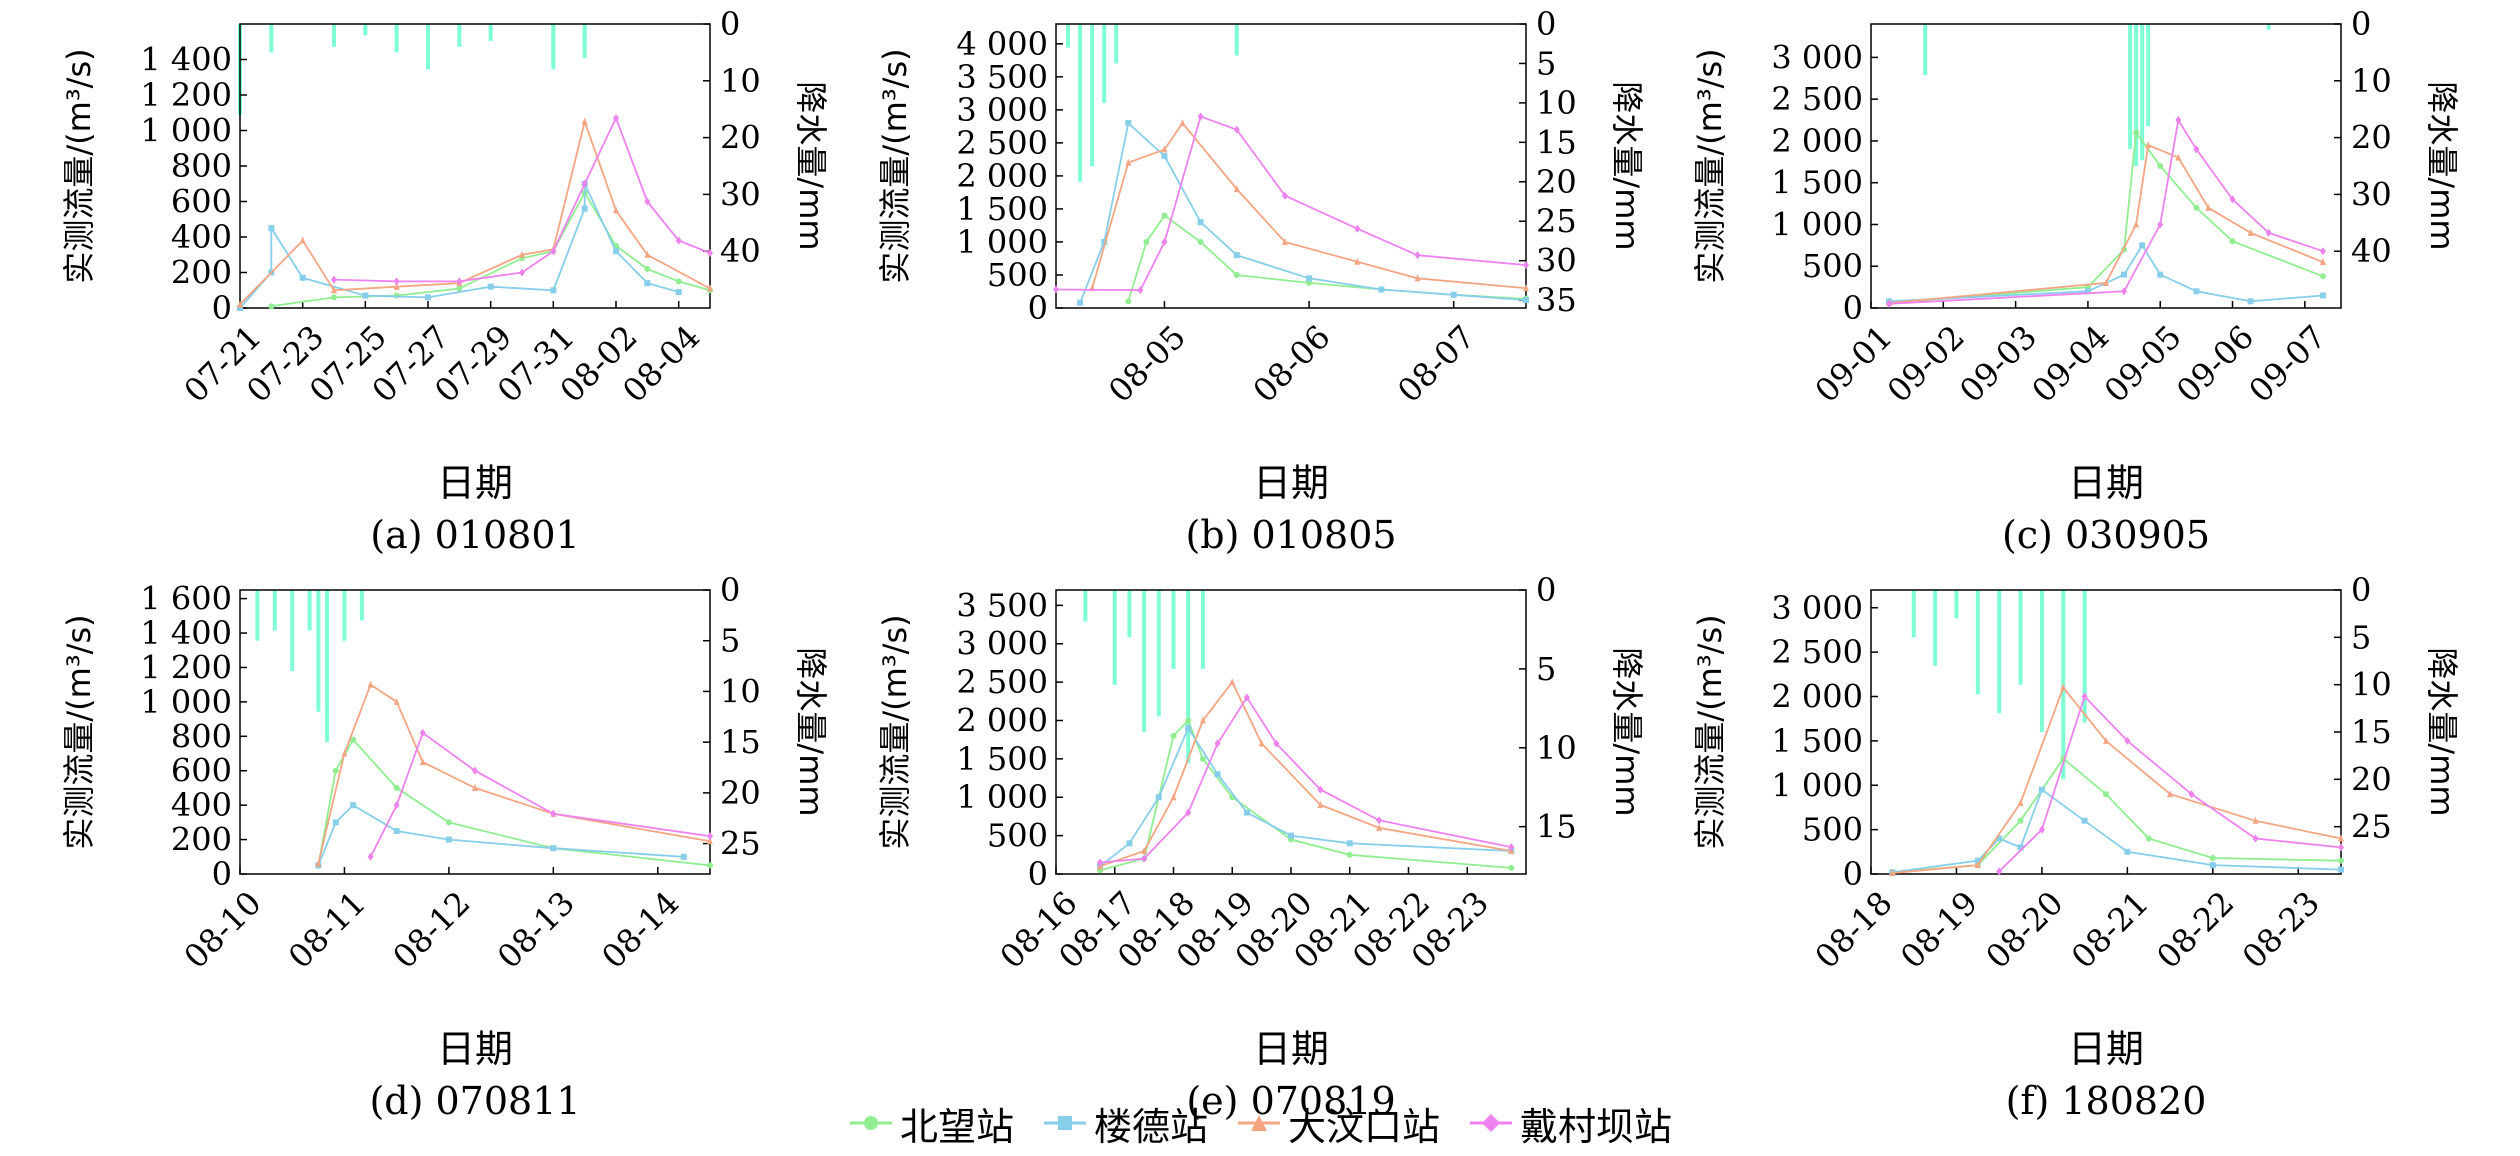  I want to click on x-tick-label: 09-05, so click(2143, 364).